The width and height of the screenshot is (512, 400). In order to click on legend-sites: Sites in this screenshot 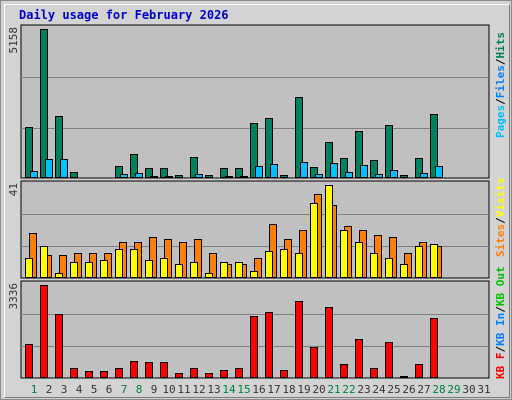, I will do `click(500, 240)`.